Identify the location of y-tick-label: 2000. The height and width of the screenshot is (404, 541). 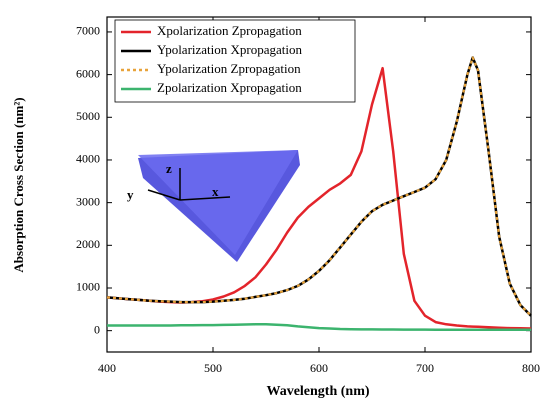
(88, 244).